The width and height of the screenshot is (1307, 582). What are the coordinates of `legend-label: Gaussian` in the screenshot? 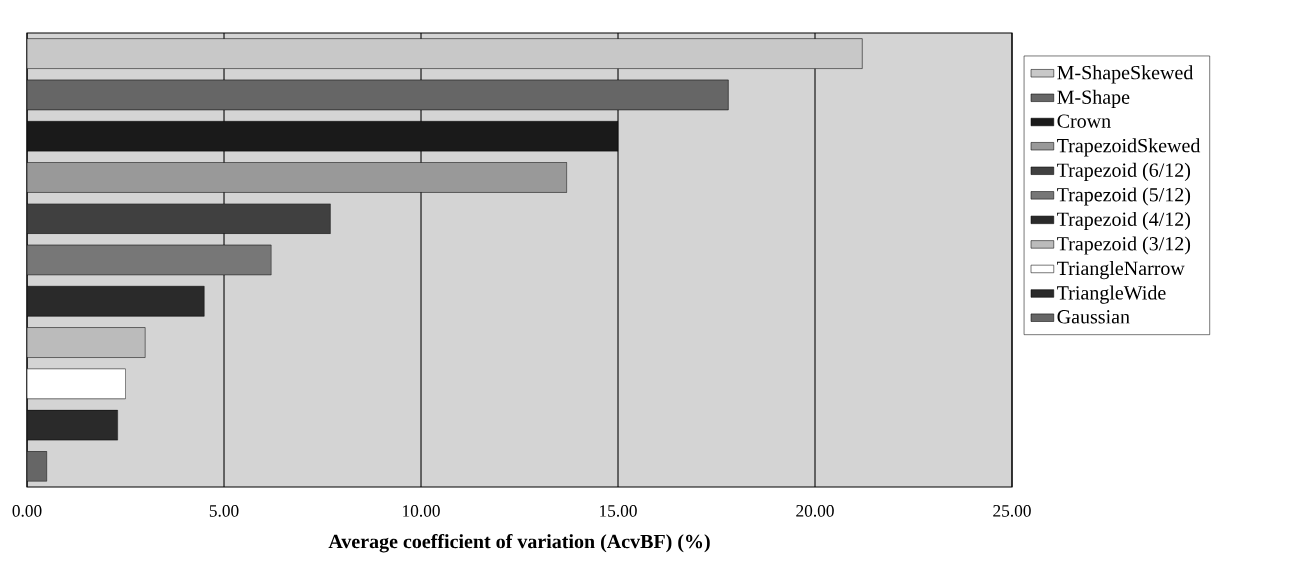 It's located at (1093, 317).